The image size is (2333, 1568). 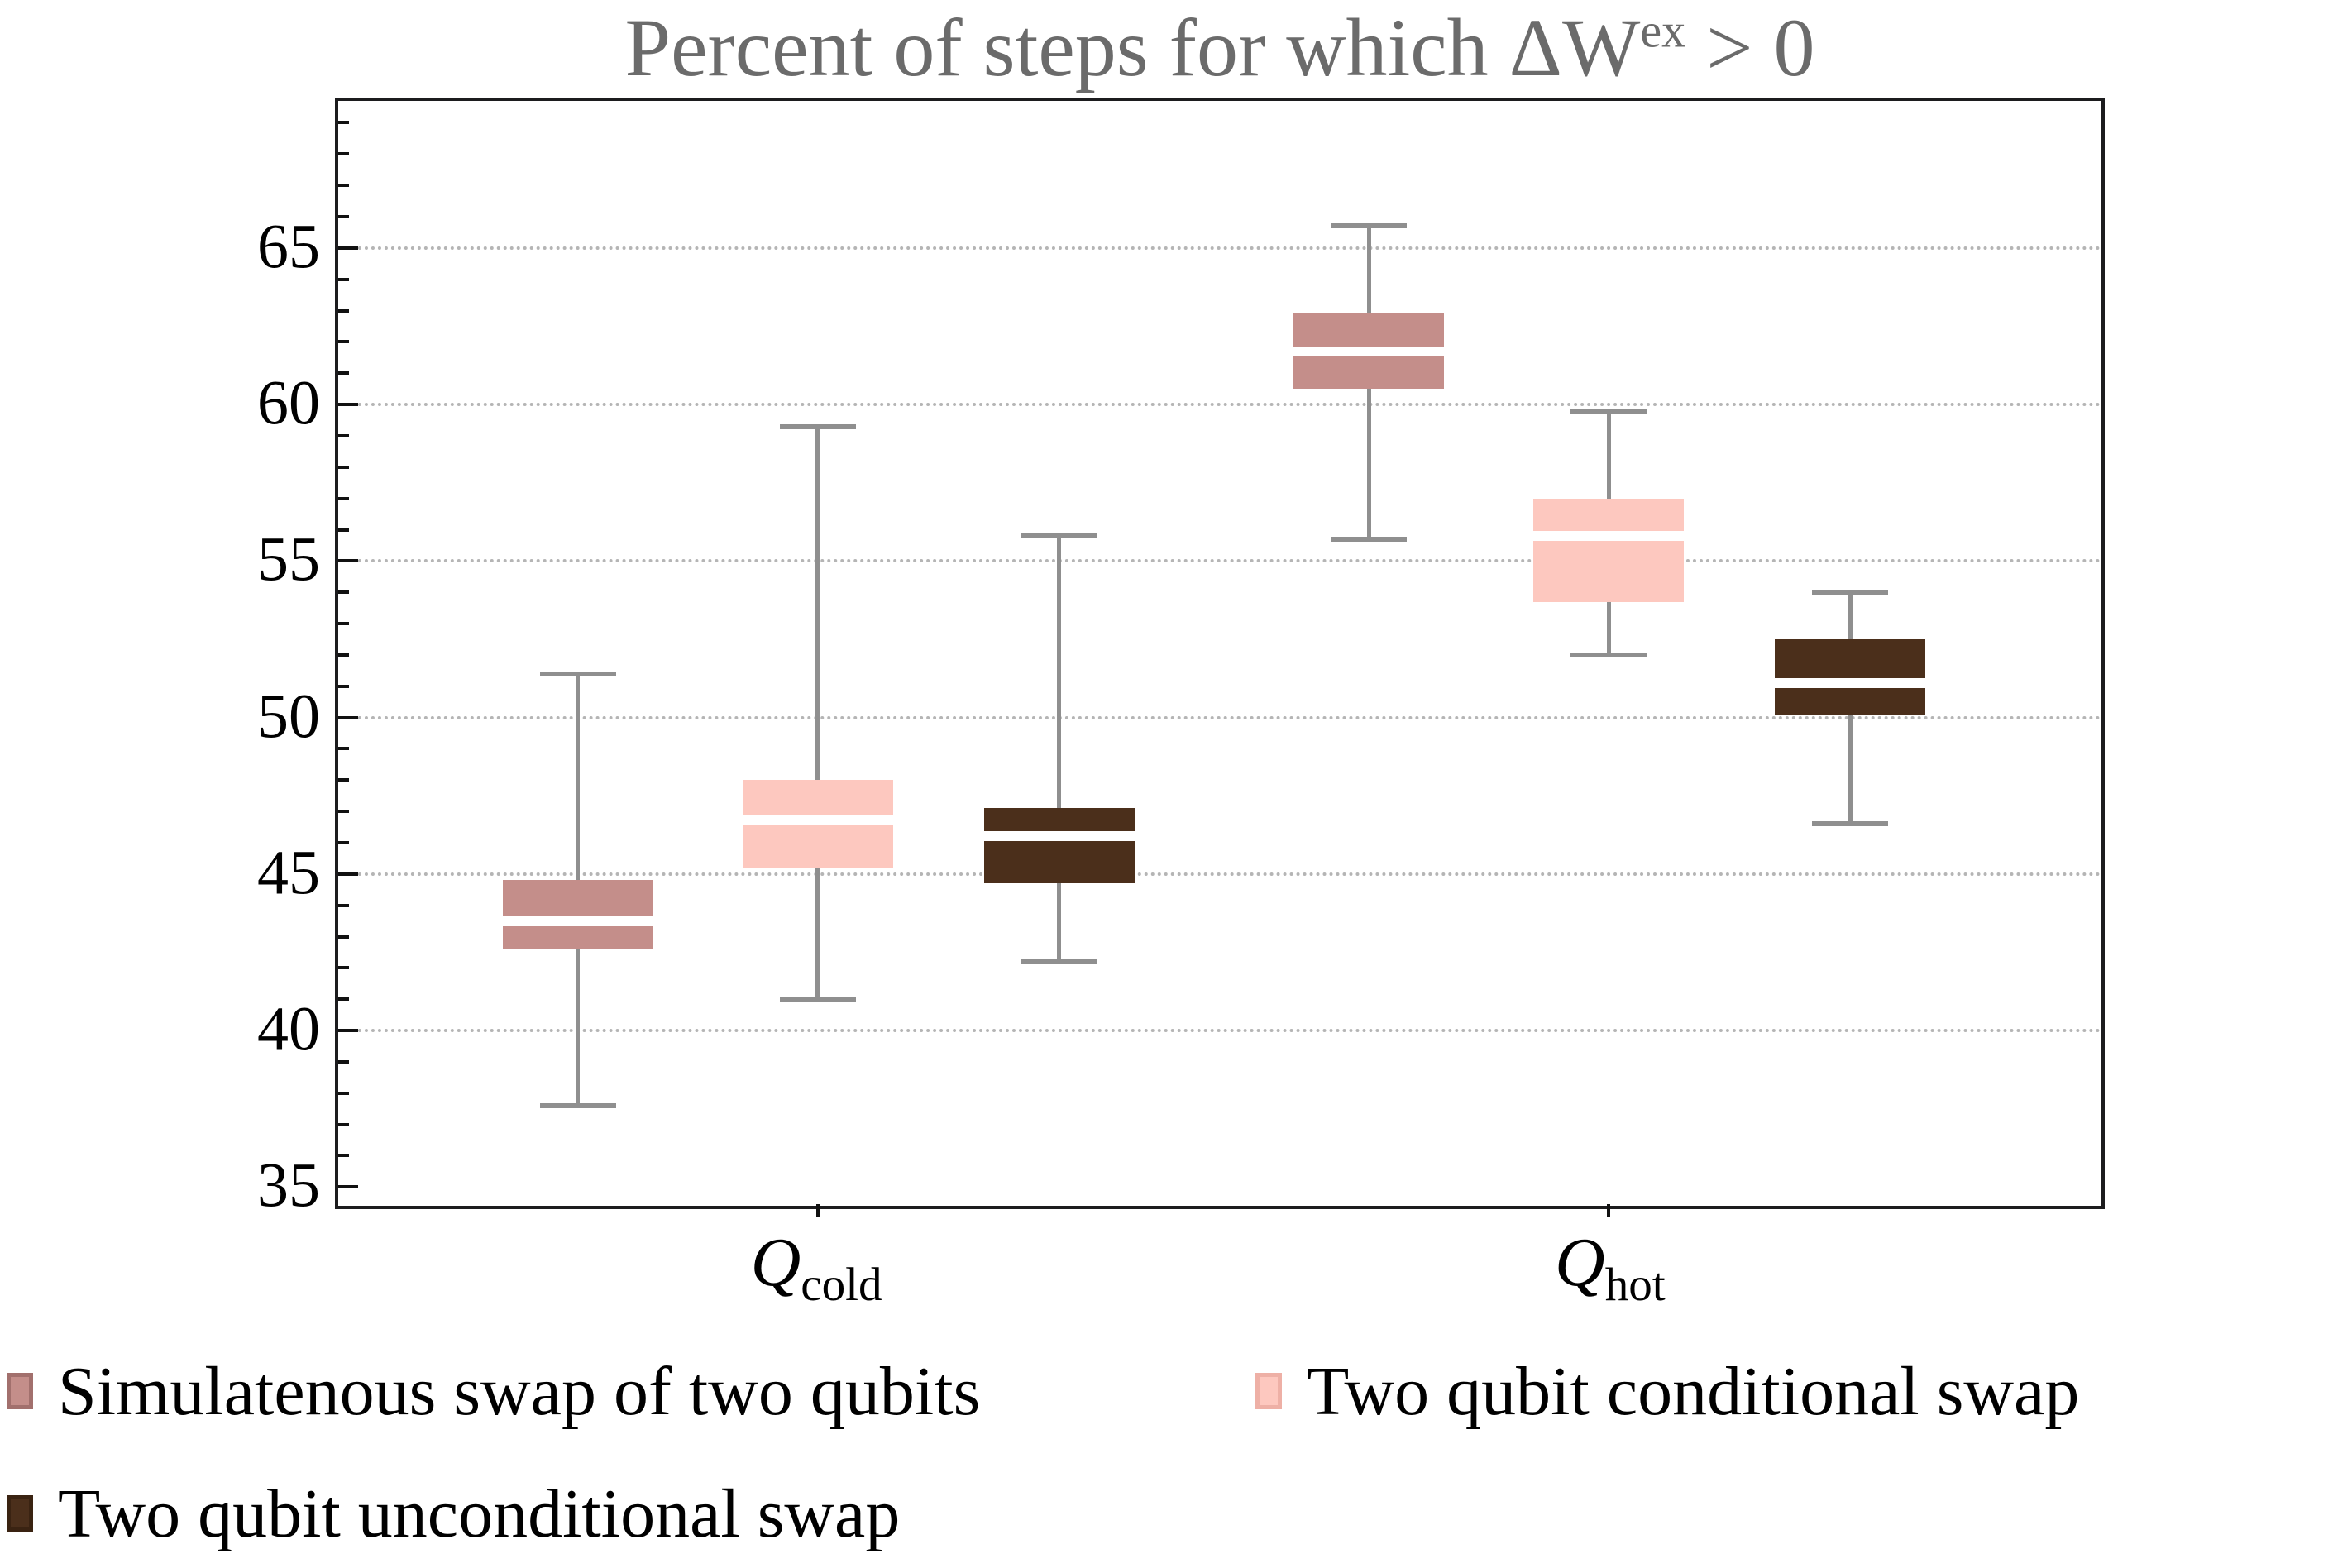 What do you see at coordinates (1059, 961) in the screenshot?
I see `whisker-cap-min-s2-g0` at bounding box center [1059, 961].